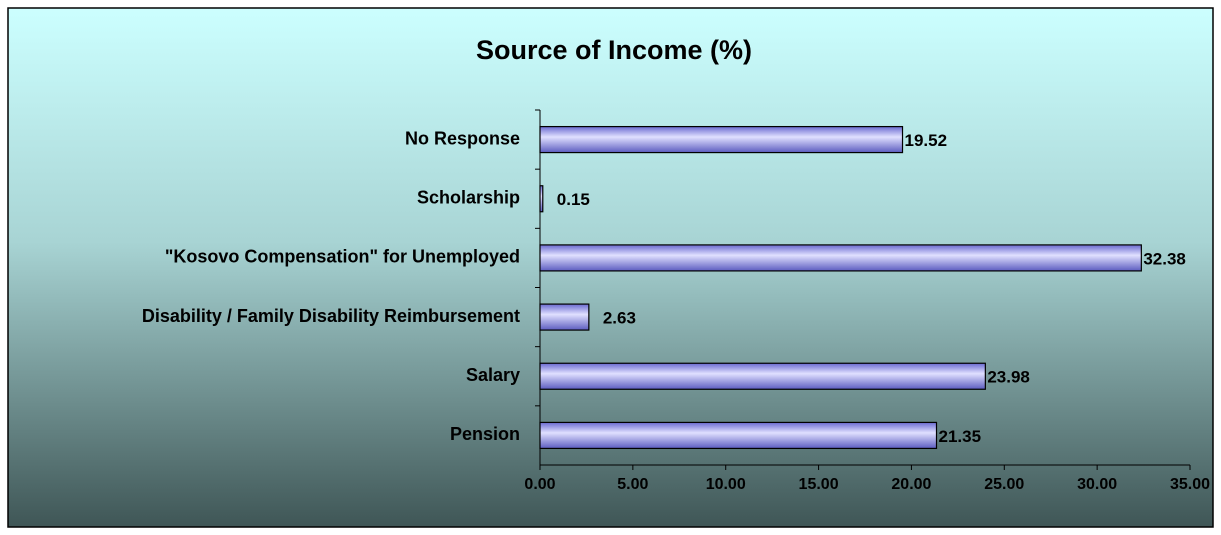  What do you see at coordinates (493, 375) in the screenshot?
I see `y-tick-label: Salary` at bounding box center [493, 375].